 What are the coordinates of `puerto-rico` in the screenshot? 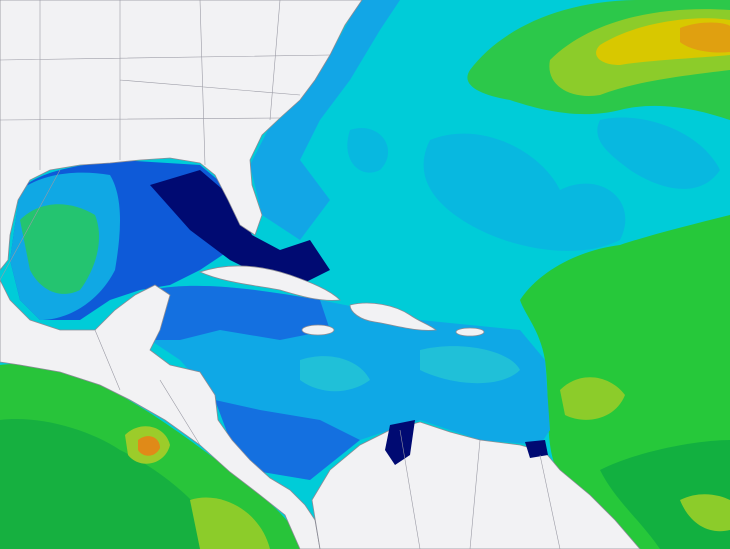 It's located at (470, 332).